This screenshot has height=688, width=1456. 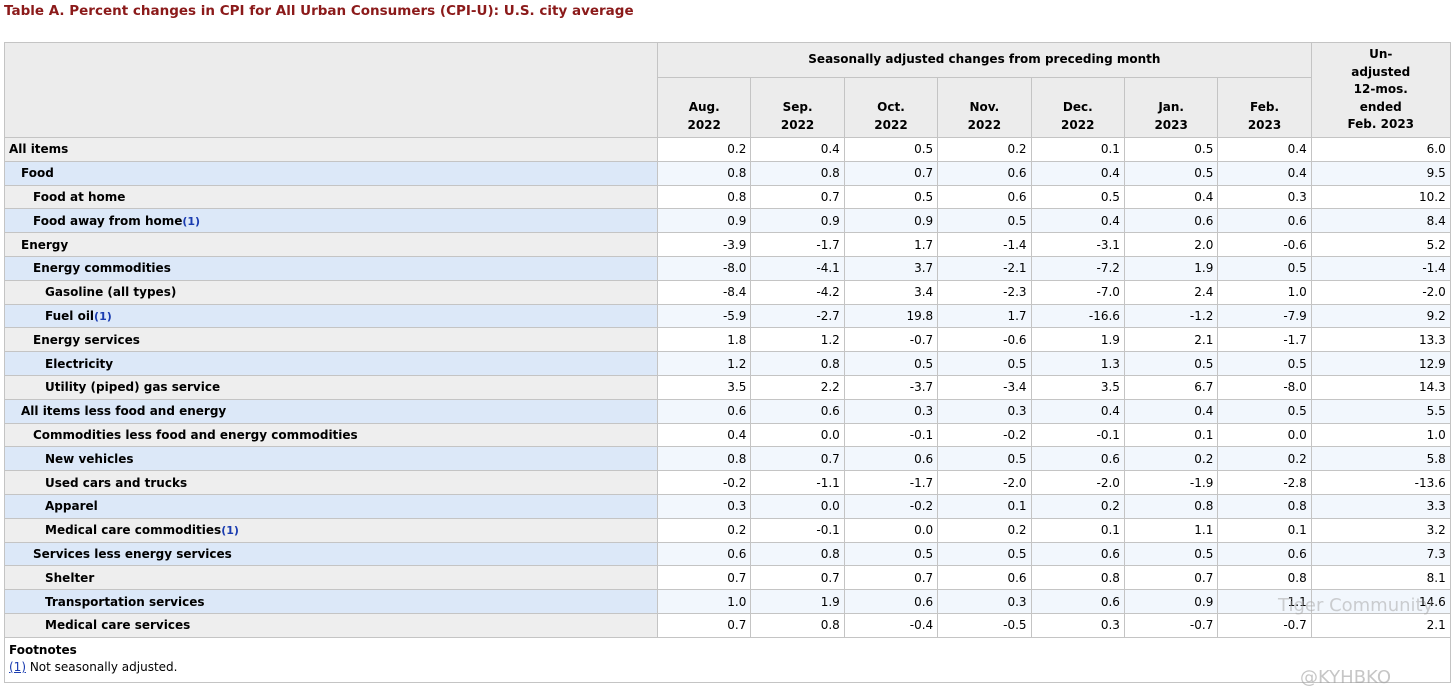 What do you see at coordinates (331, 411) in the screenshot?
I see `row-label: All items less food and energy` at bounding box center [331, 411].